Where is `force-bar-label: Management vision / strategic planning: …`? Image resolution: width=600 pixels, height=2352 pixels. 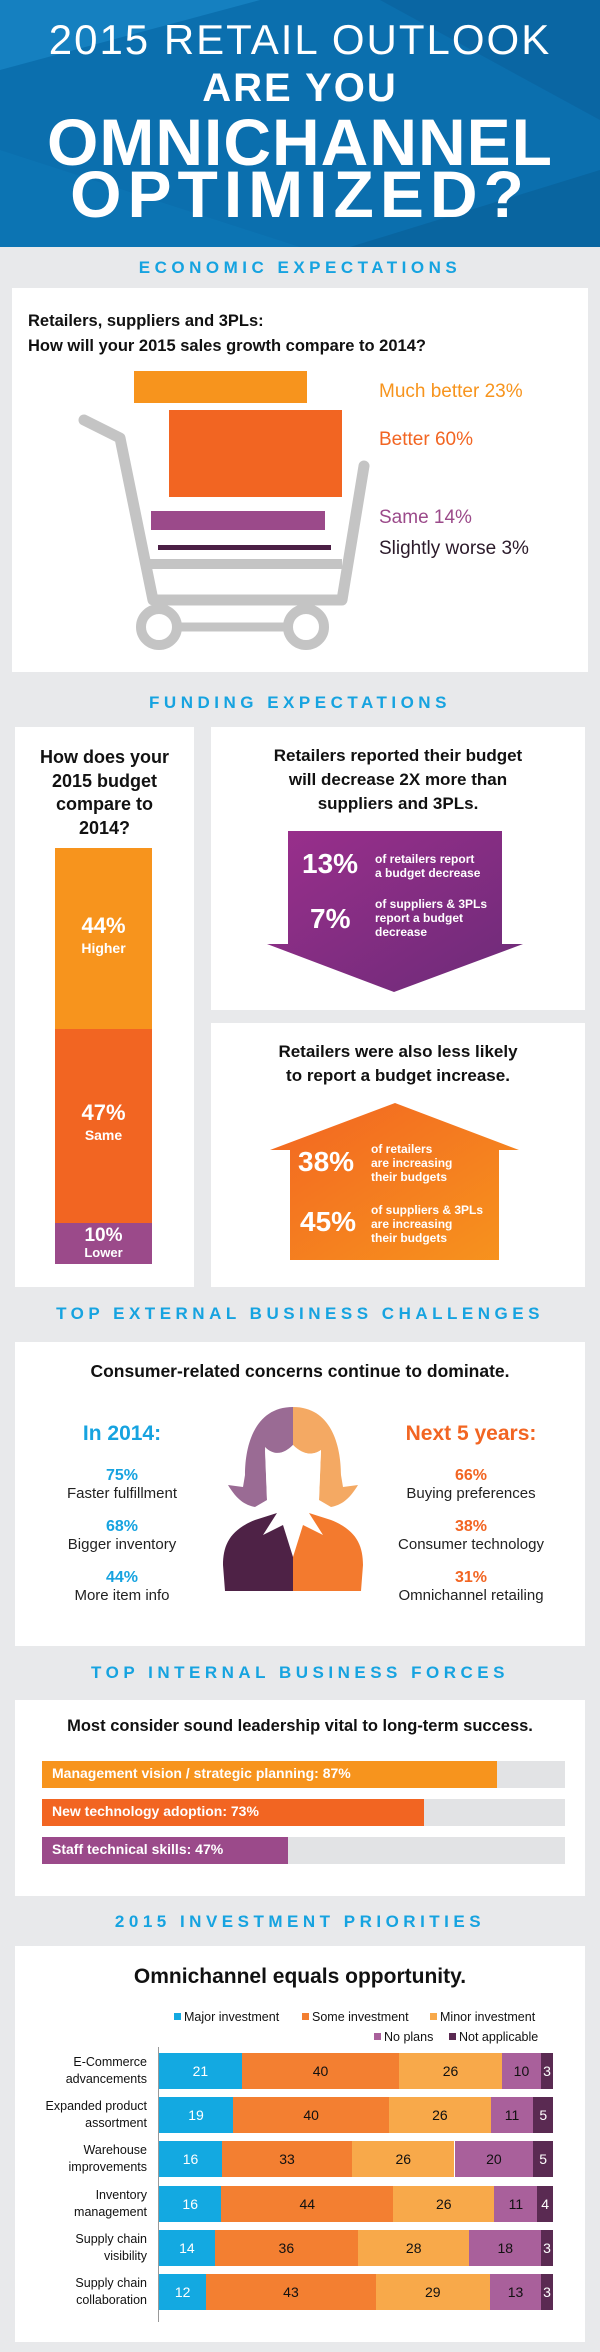 force-bar-label: Management vision / strategic planning: … is located at coordinates (201, 1773).